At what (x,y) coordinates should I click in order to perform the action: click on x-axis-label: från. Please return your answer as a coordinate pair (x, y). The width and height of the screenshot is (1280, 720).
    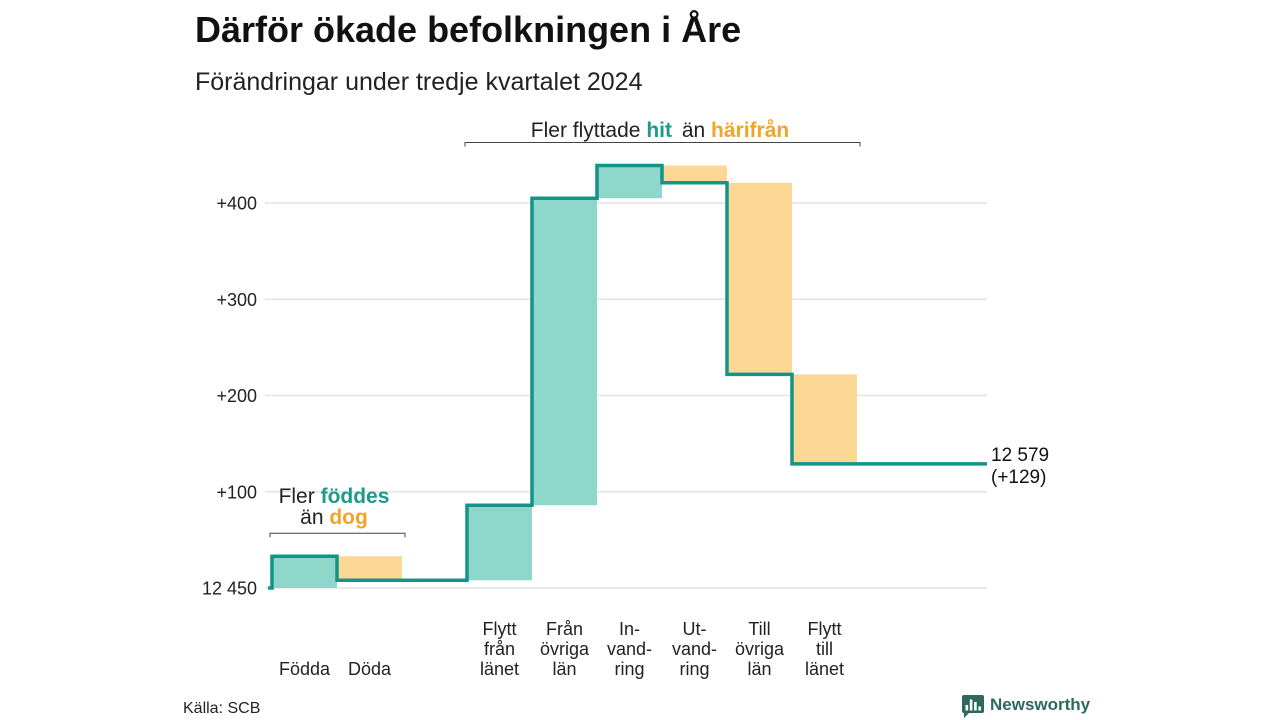
    Looking at the image, I should click on (499, 649).